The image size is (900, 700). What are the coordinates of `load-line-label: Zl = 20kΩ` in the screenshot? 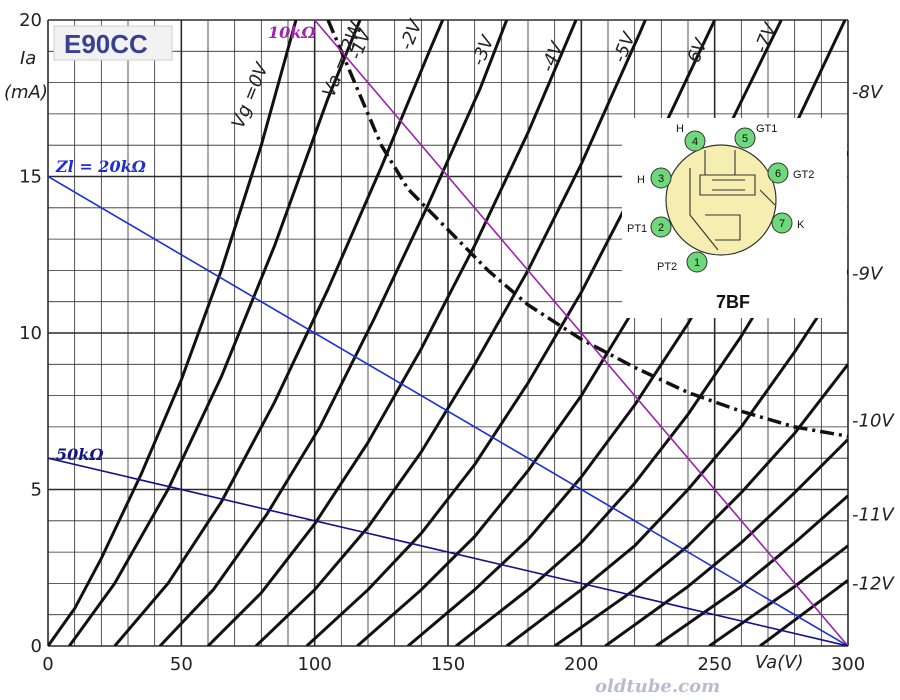 It's located at (101, 166).